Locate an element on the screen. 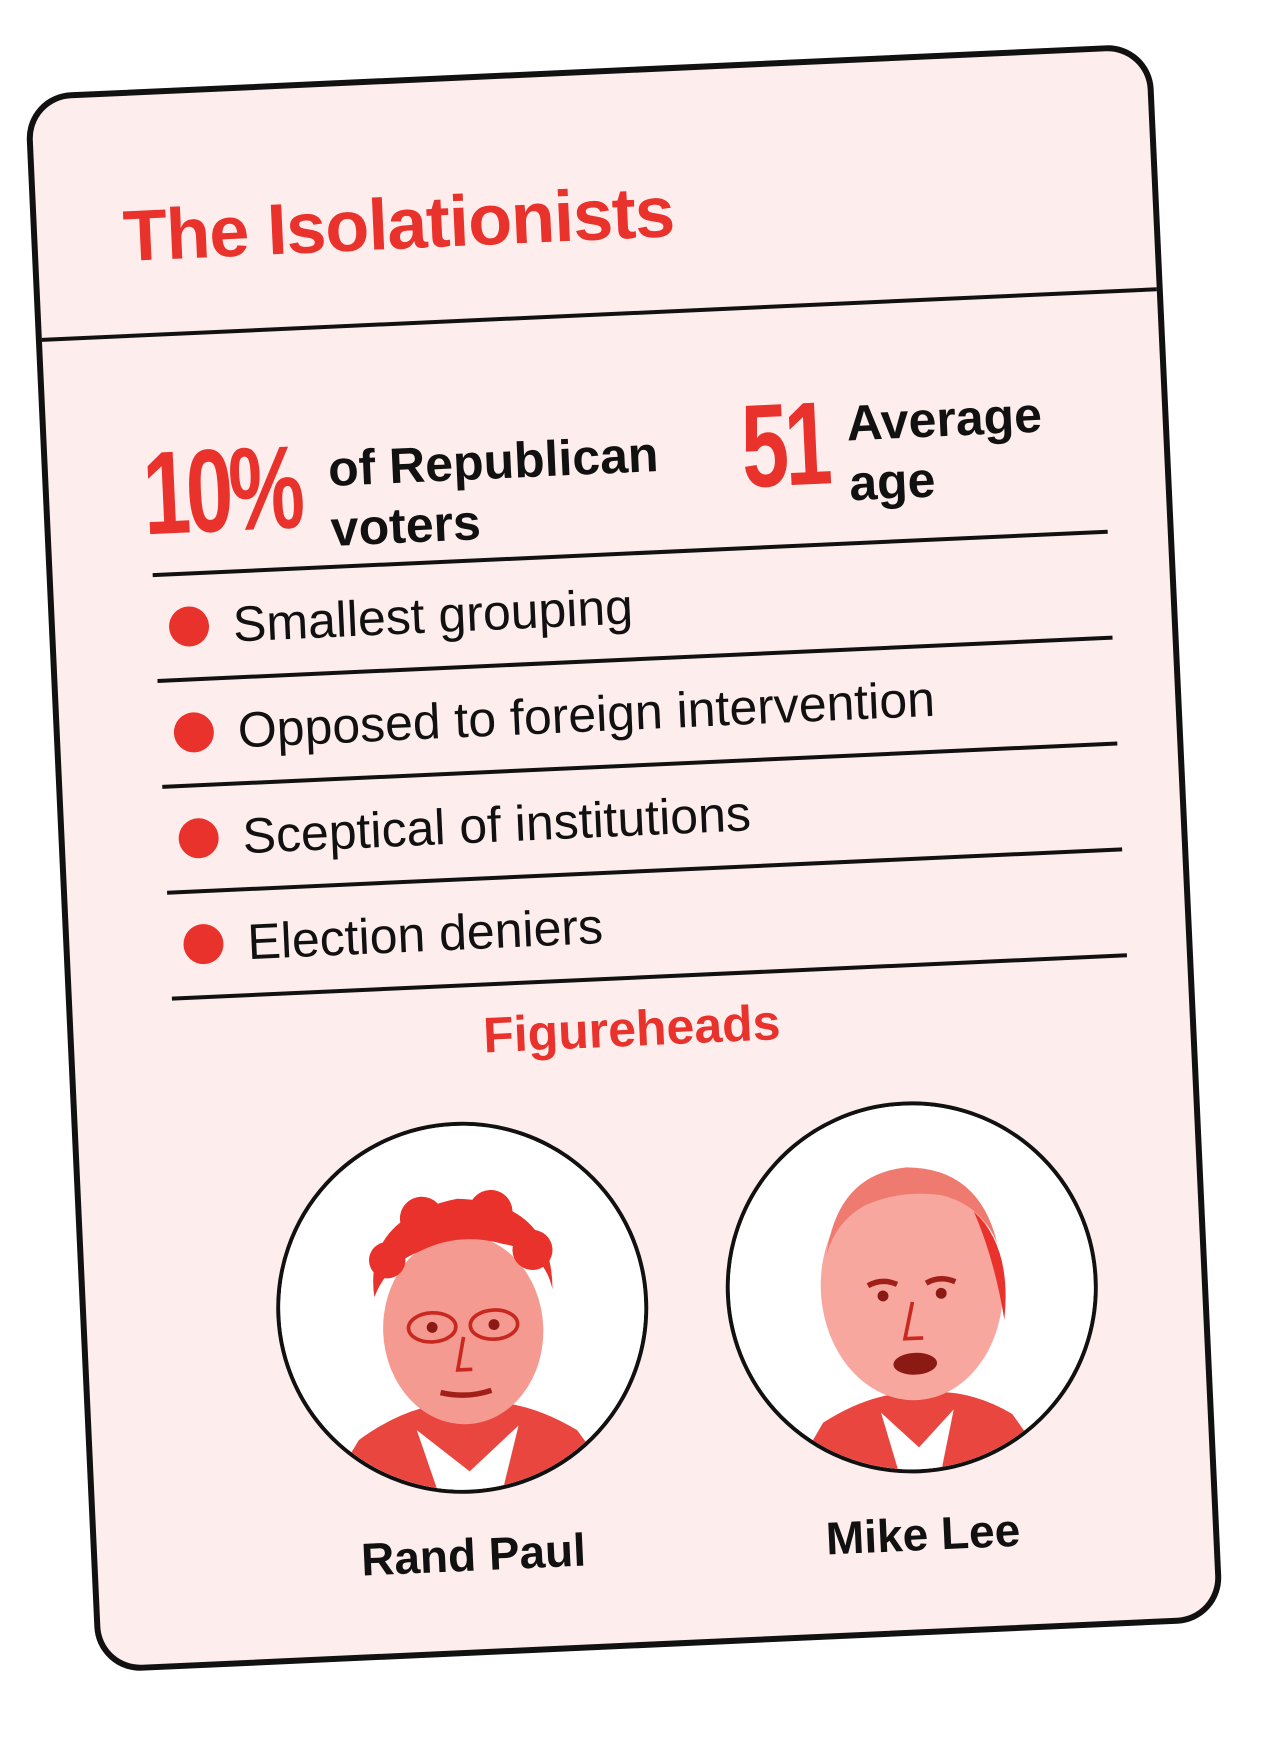 This screenshot has height=1737, width=1280. trait-label: Smallest grouping is located at coordinates (433, 615).